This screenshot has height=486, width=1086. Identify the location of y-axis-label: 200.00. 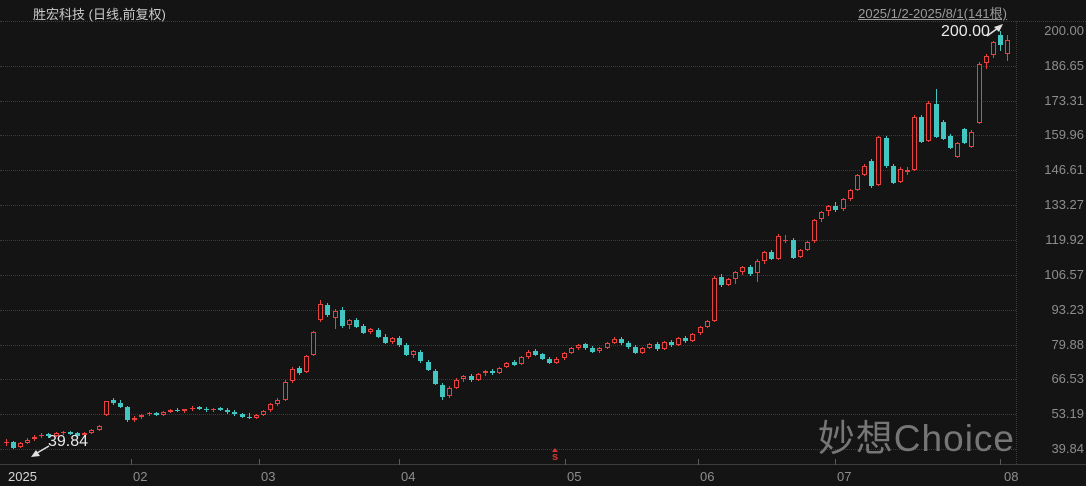
(1064, 30).